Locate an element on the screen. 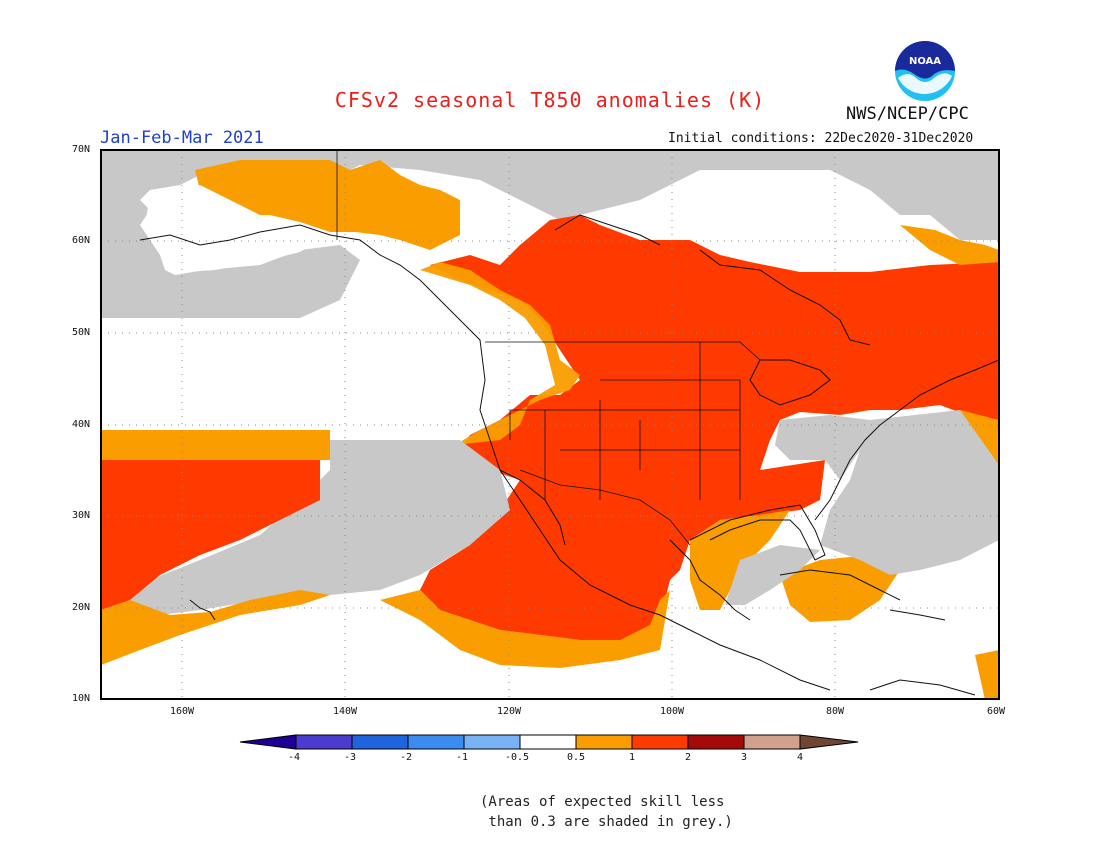 This screenshot has height=850, width=1100. orange-region-east-rim is located at coordinates (949, 245).